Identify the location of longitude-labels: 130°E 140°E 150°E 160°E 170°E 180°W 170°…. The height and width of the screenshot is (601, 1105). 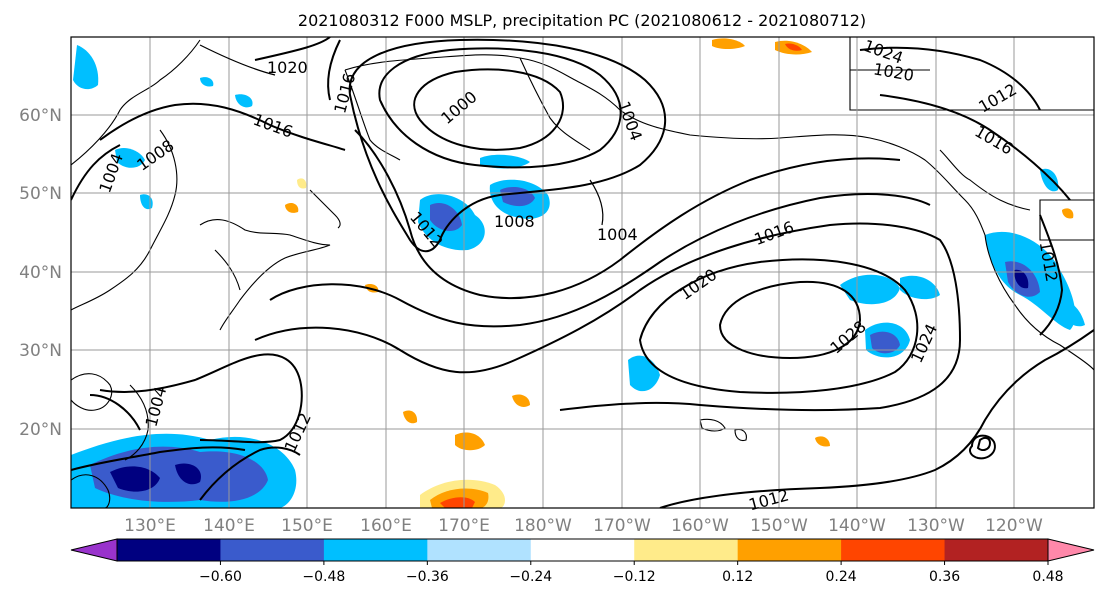
(583, 526).